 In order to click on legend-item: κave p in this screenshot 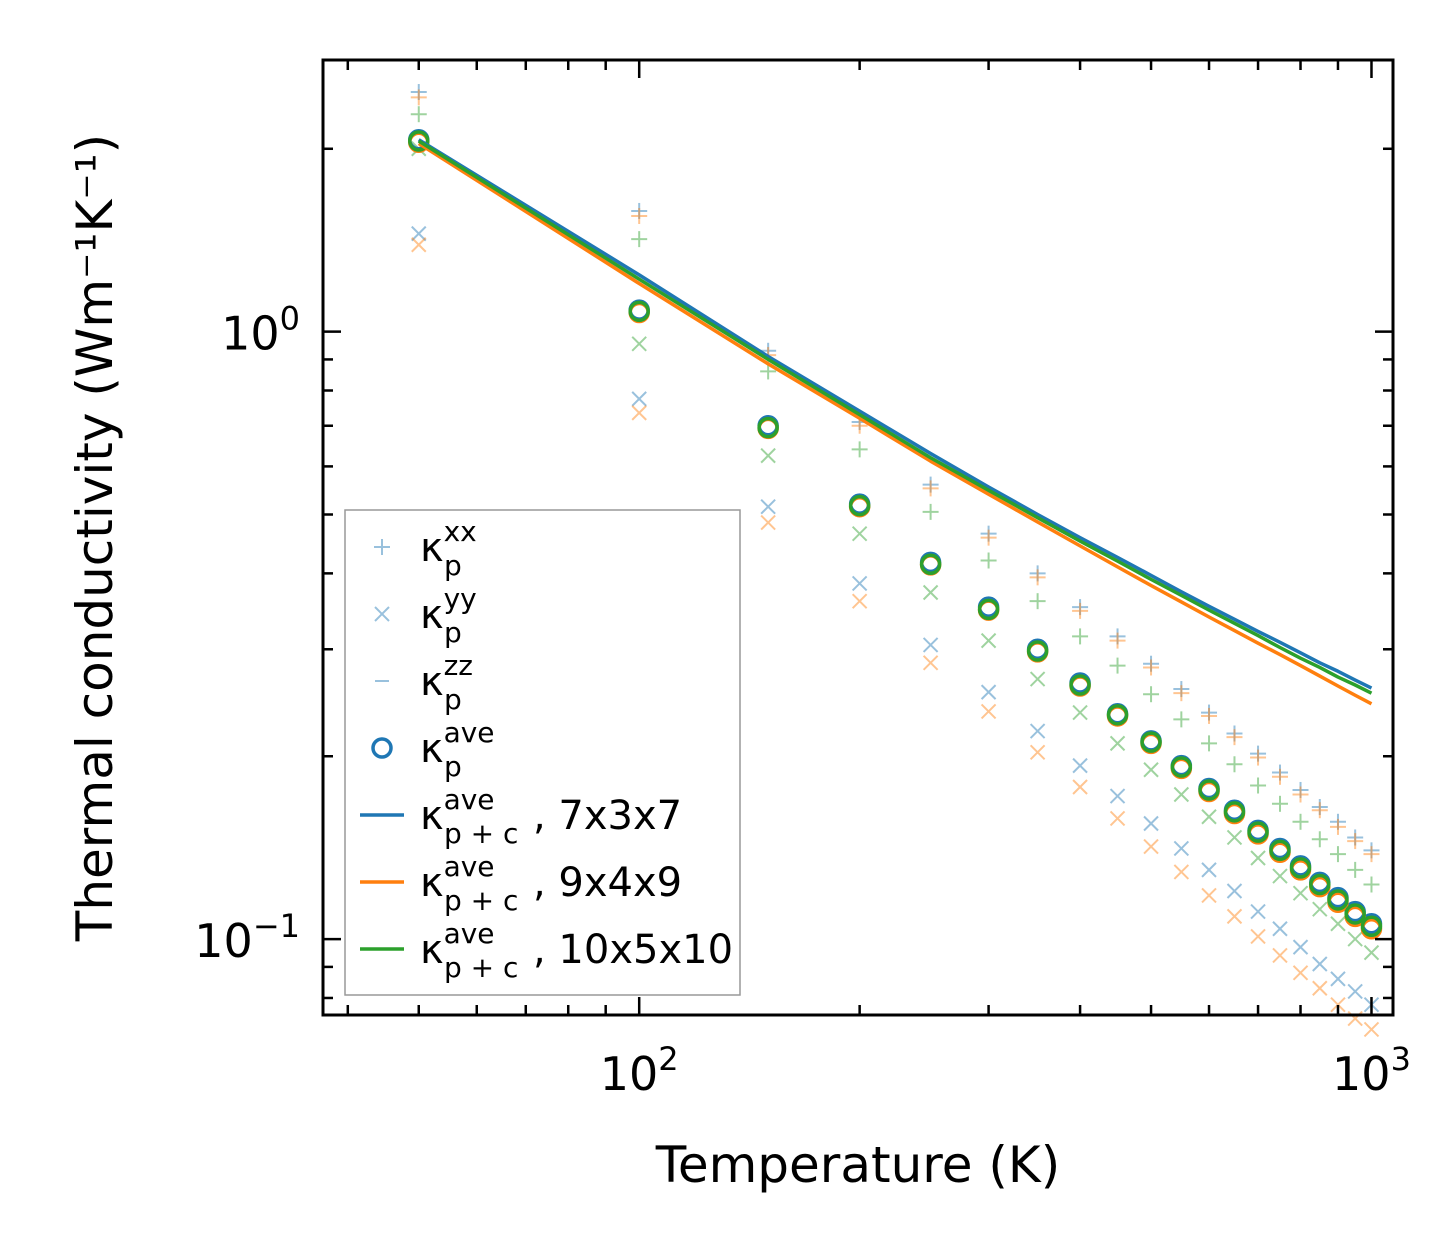, I will do `click(433, 749)`.